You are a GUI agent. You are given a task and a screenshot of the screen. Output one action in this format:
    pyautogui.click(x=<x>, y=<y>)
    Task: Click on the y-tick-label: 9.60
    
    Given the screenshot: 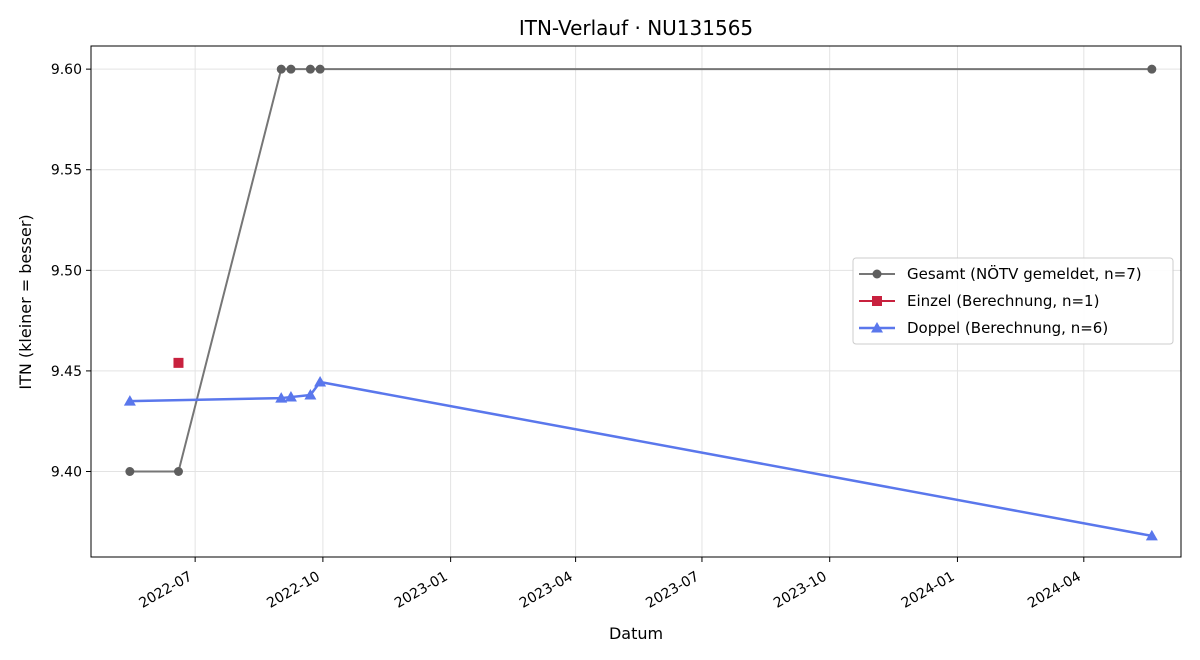 What is the action you would take?
    pyautogui.click(x=66, y=70)
    